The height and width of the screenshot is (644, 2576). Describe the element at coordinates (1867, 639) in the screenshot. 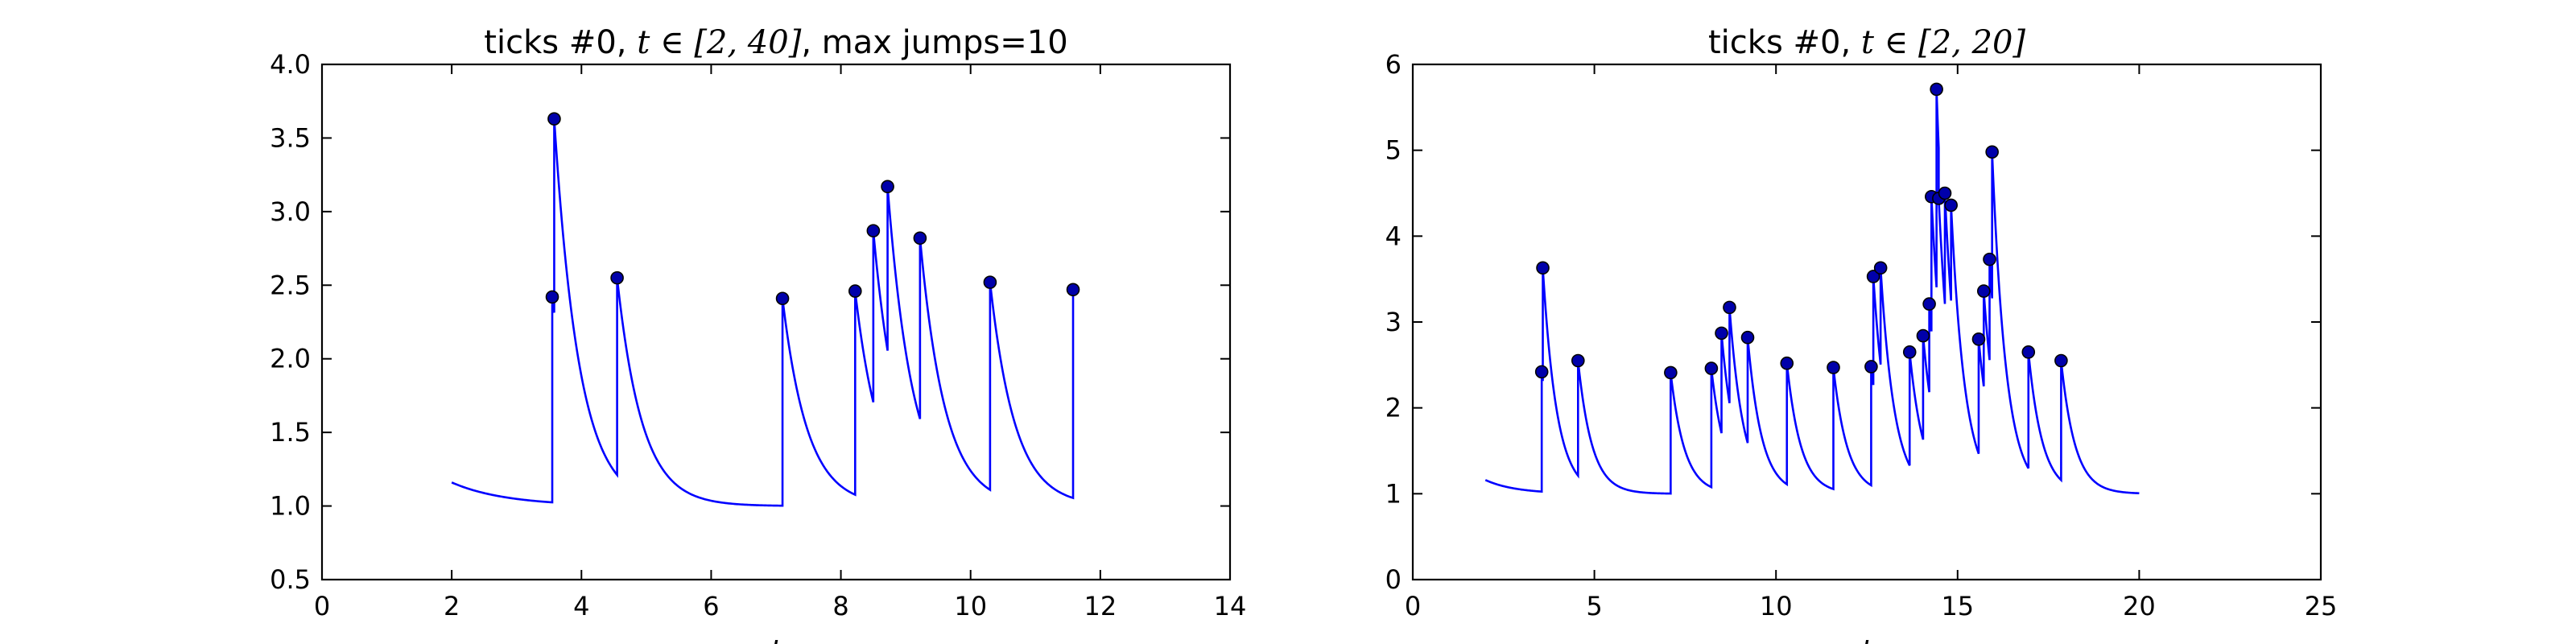

I see `chart-right-x-axis-label: t` at that location.